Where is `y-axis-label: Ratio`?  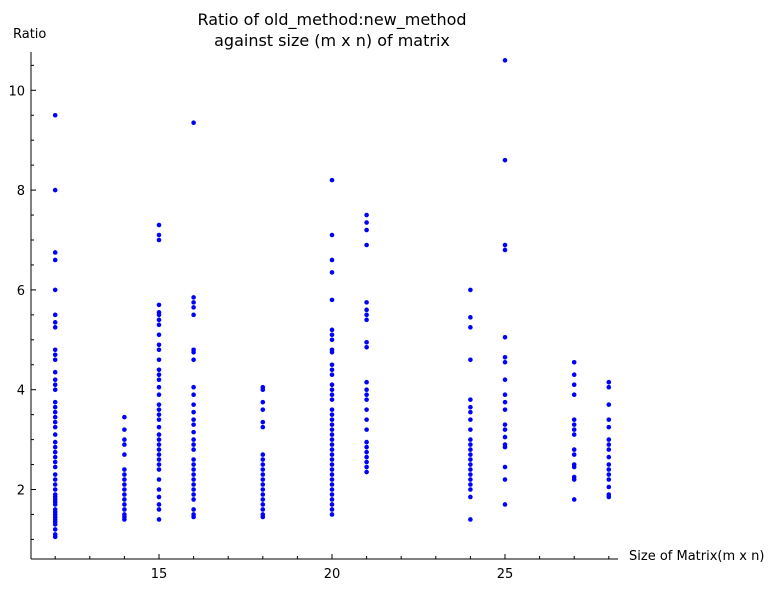
y-axis-label: Ratio is located at coordinates (29, 34).